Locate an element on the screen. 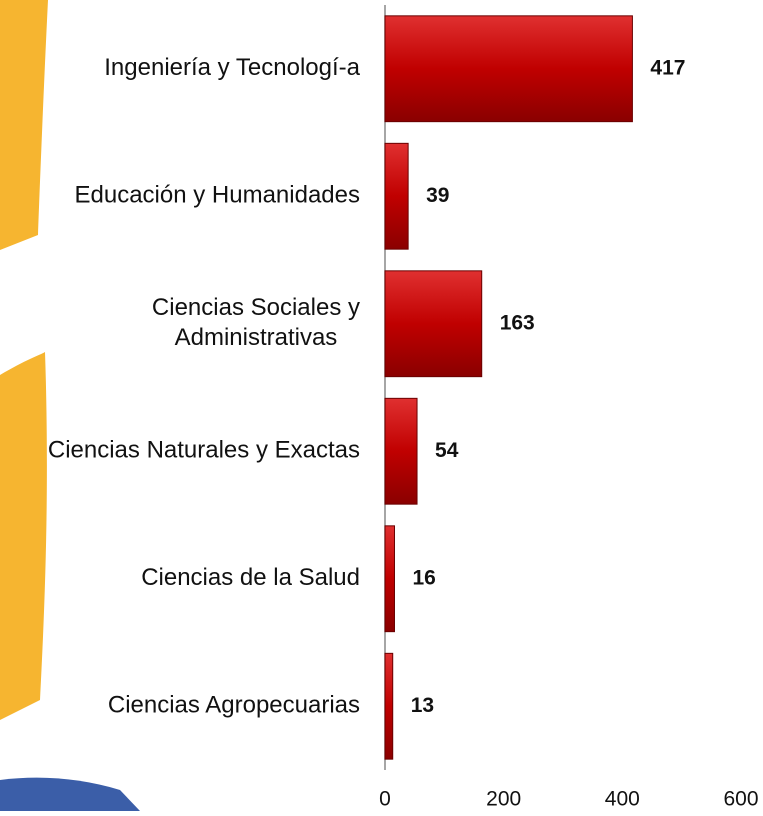 The width and height of the screenshot is (763, 816). value-label: 39 is located at coordinates (437, 195).